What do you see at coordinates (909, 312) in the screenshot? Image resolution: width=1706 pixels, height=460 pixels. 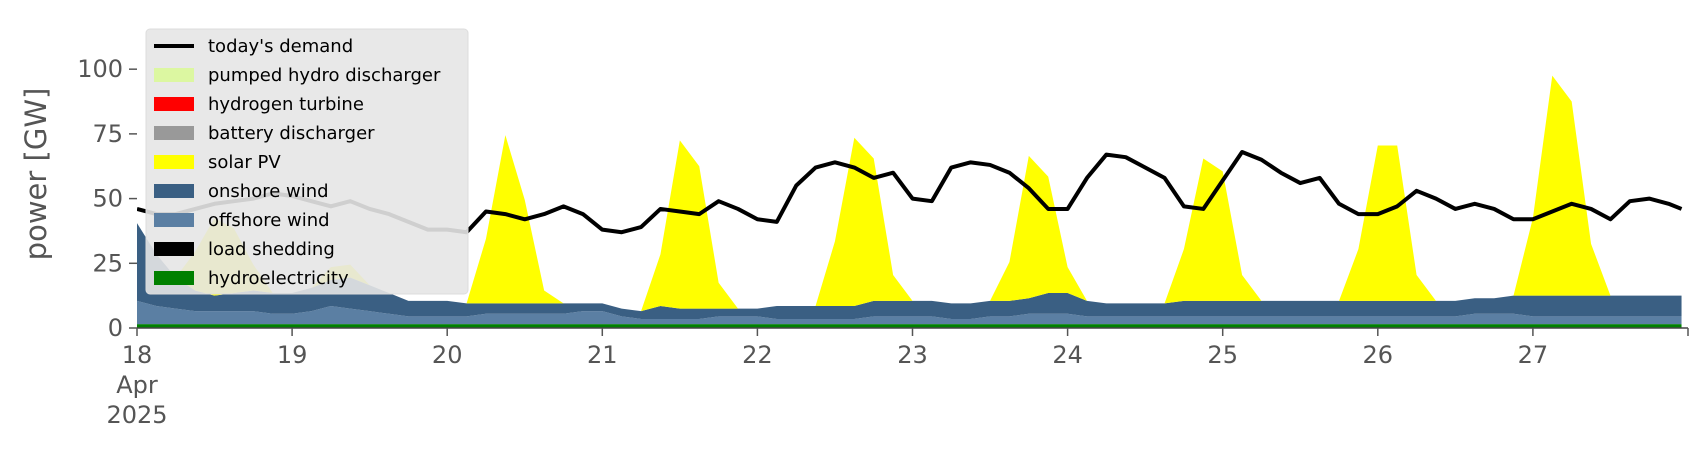 I see `area-offshore-wind` at bounding box center [909, 312].